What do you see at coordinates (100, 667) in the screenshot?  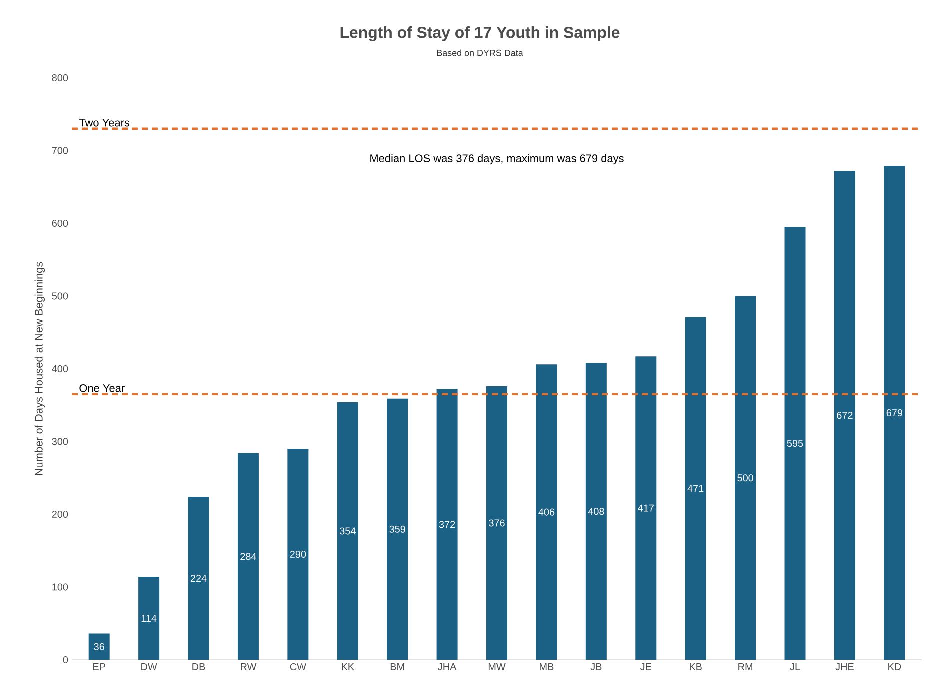 I see `x-tick-label: EP` at bounding box center [100, 667].